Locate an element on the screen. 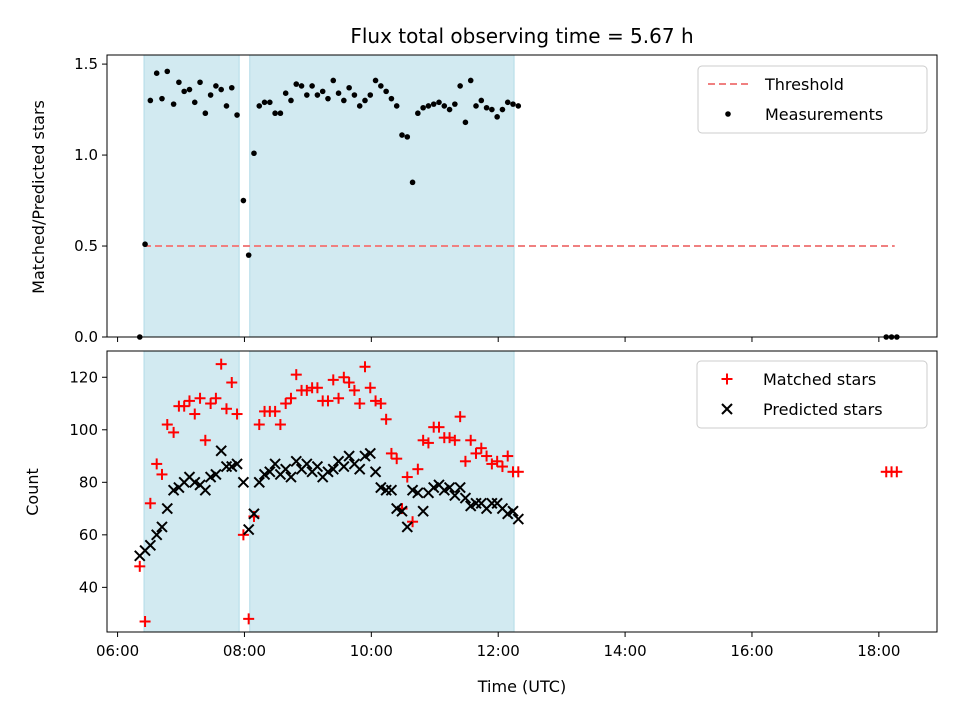 The image size is (960, 720). bottom-y-ticks: 40 60 80 100 120 is located at coordinates (88, 482).